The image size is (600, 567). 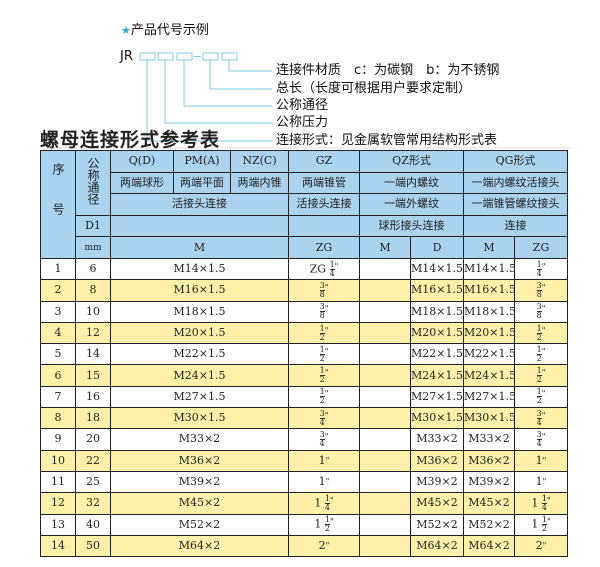 I want to click on table-row: 13 40 M52×2 1 1 2 " M52×2 M52×2 1 1 2 ", so click(x=304, y=524).